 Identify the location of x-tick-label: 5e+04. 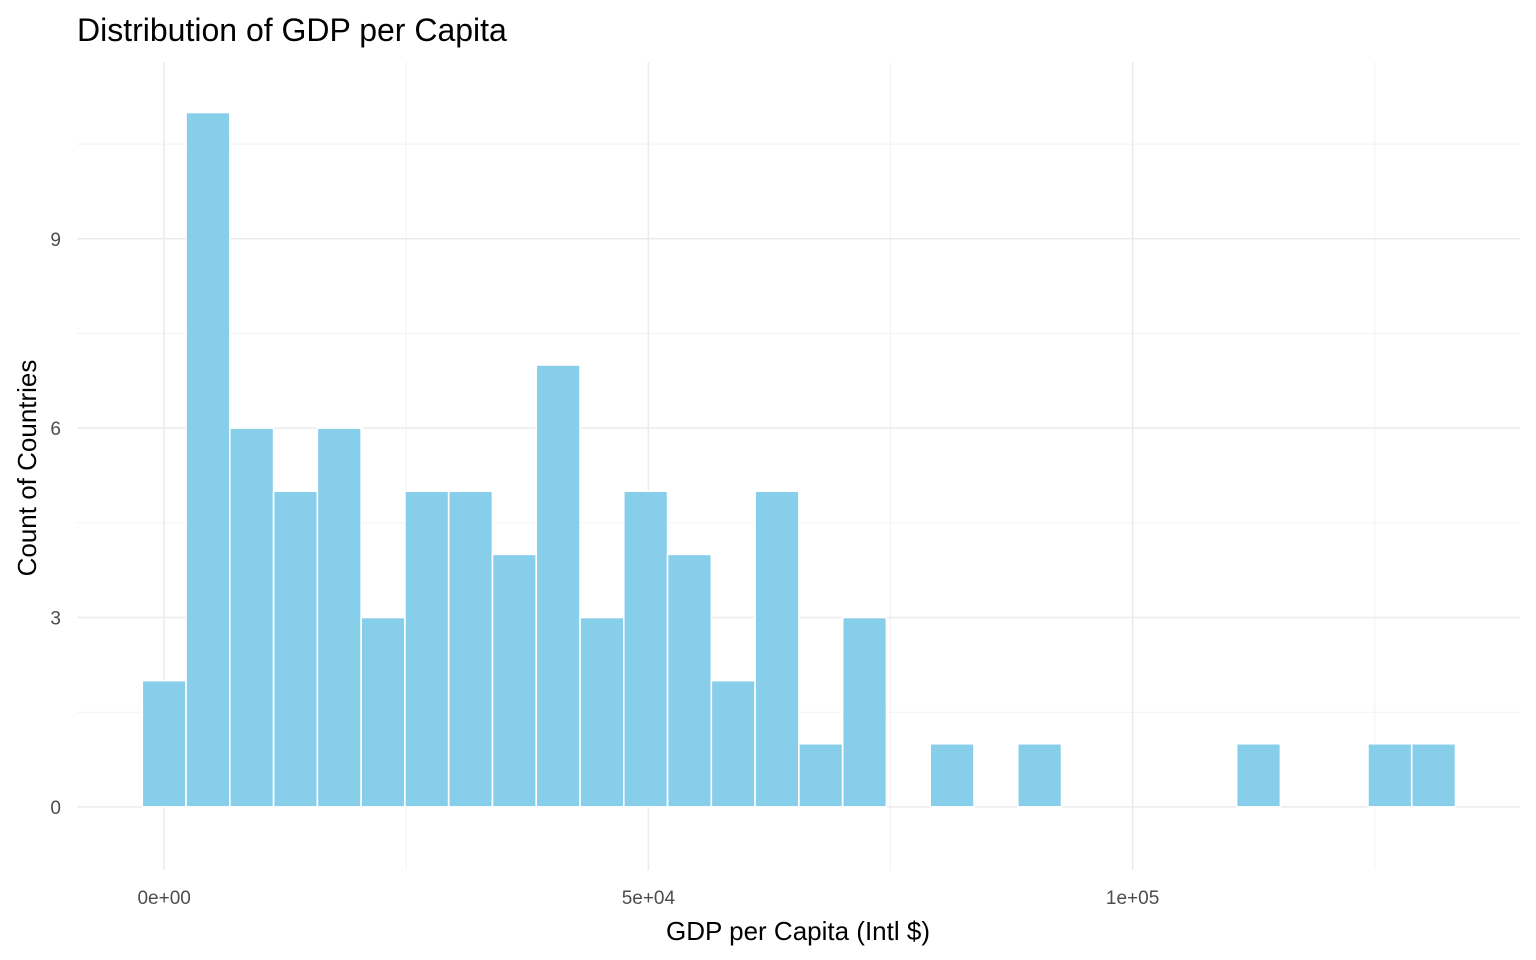
(649, 898).